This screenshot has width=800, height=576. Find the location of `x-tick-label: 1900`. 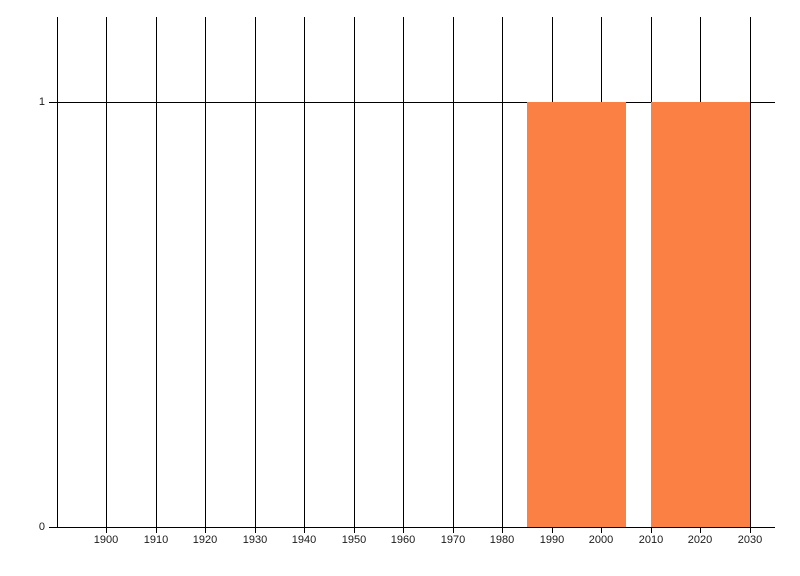

x-tick-label: 1900 is located at coordinates (106, 540).